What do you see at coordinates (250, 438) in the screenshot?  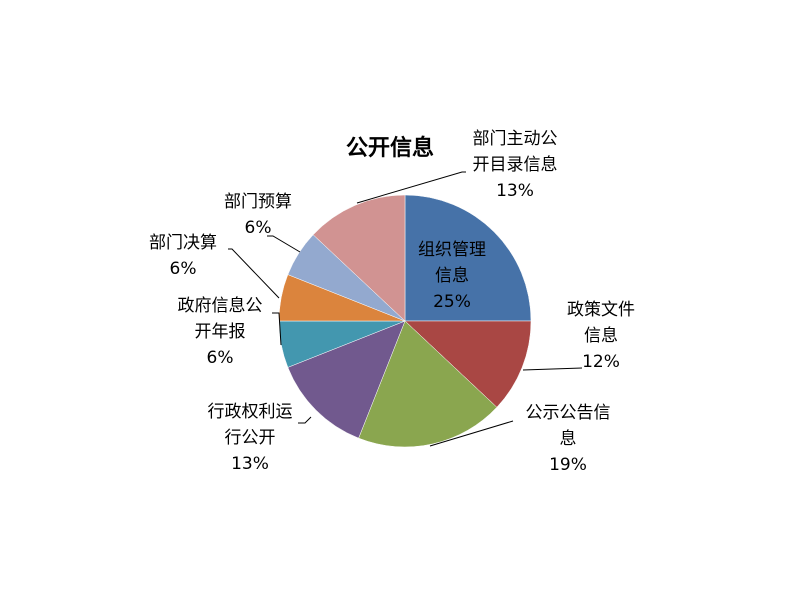 I see `slice-label: 行政权利运行公开 13%` at bounding box center [250, 438].